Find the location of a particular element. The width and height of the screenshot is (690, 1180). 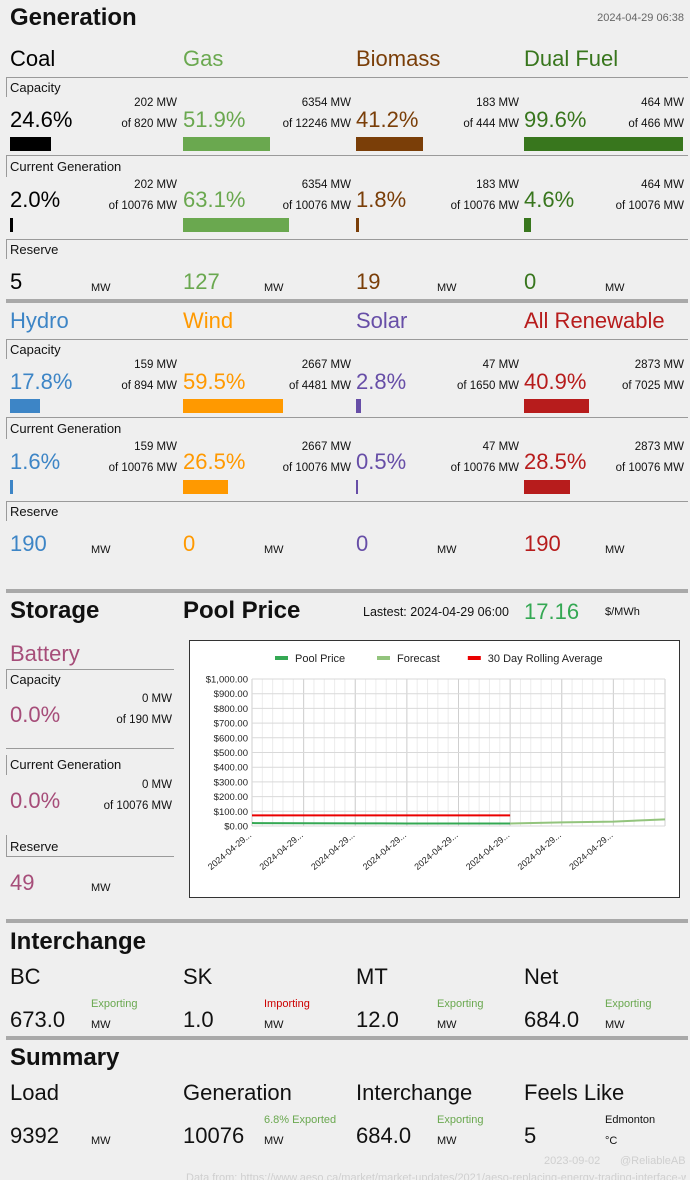

current-mw: 159 MW is located at coordinates (155, 447).